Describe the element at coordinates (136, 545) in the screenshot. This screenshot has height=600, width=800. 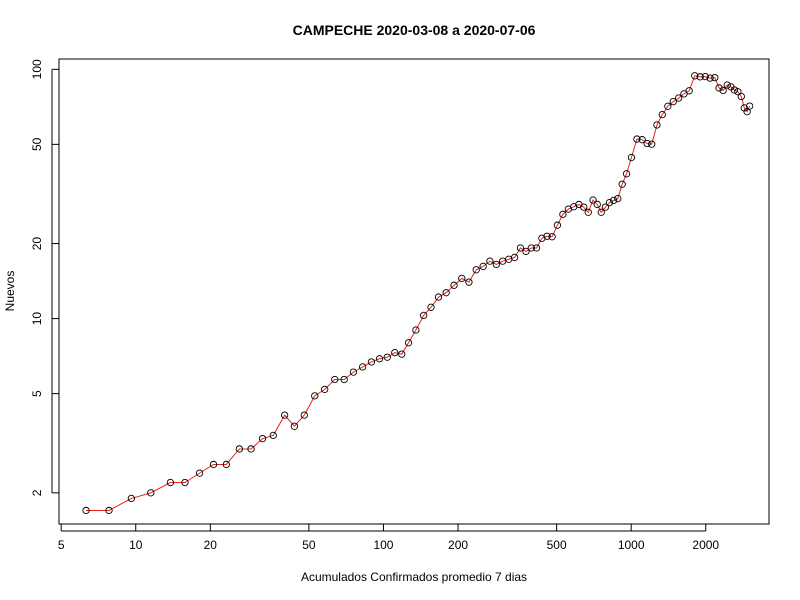
I see `x-tick-label: 10` at that location.